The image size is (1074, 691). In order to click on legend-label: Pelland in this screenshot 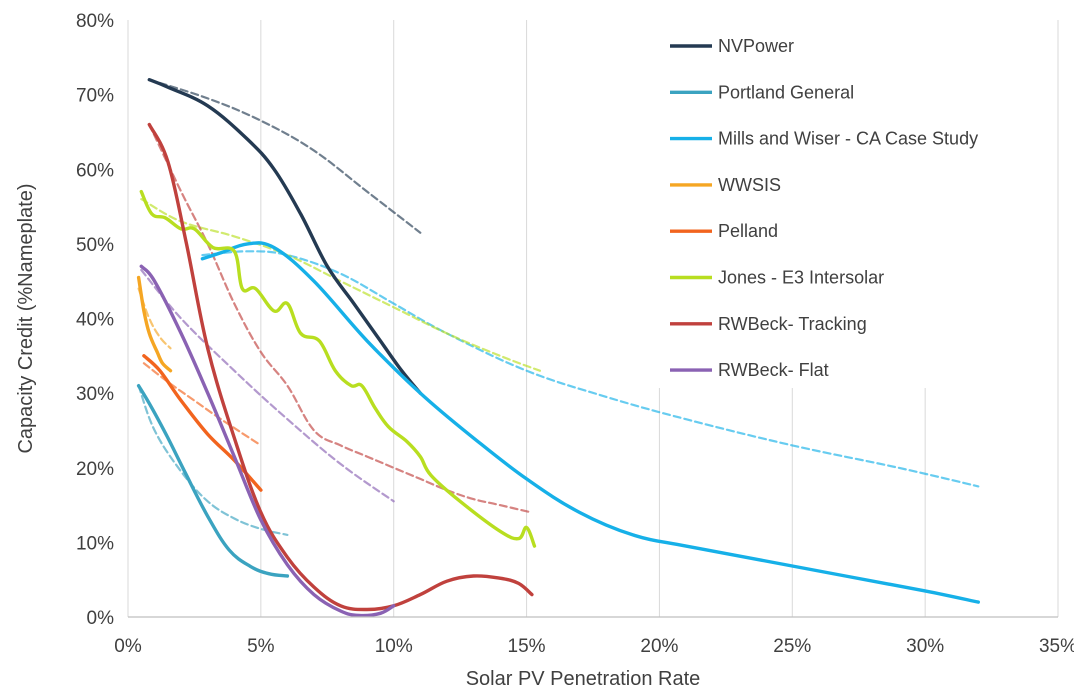, I will do `click(748, 231)`.